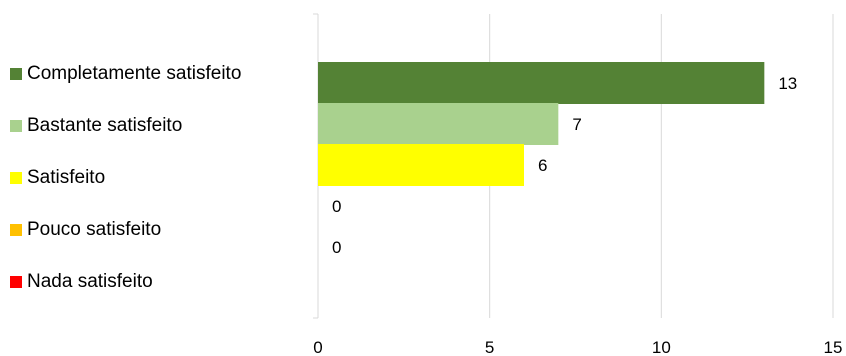 The width and height of the screenshot is (846, 356). What do you see at coordinates (542, 165) in the screenshot?
I see `data-label: 6` at bounding box center [542, 165].